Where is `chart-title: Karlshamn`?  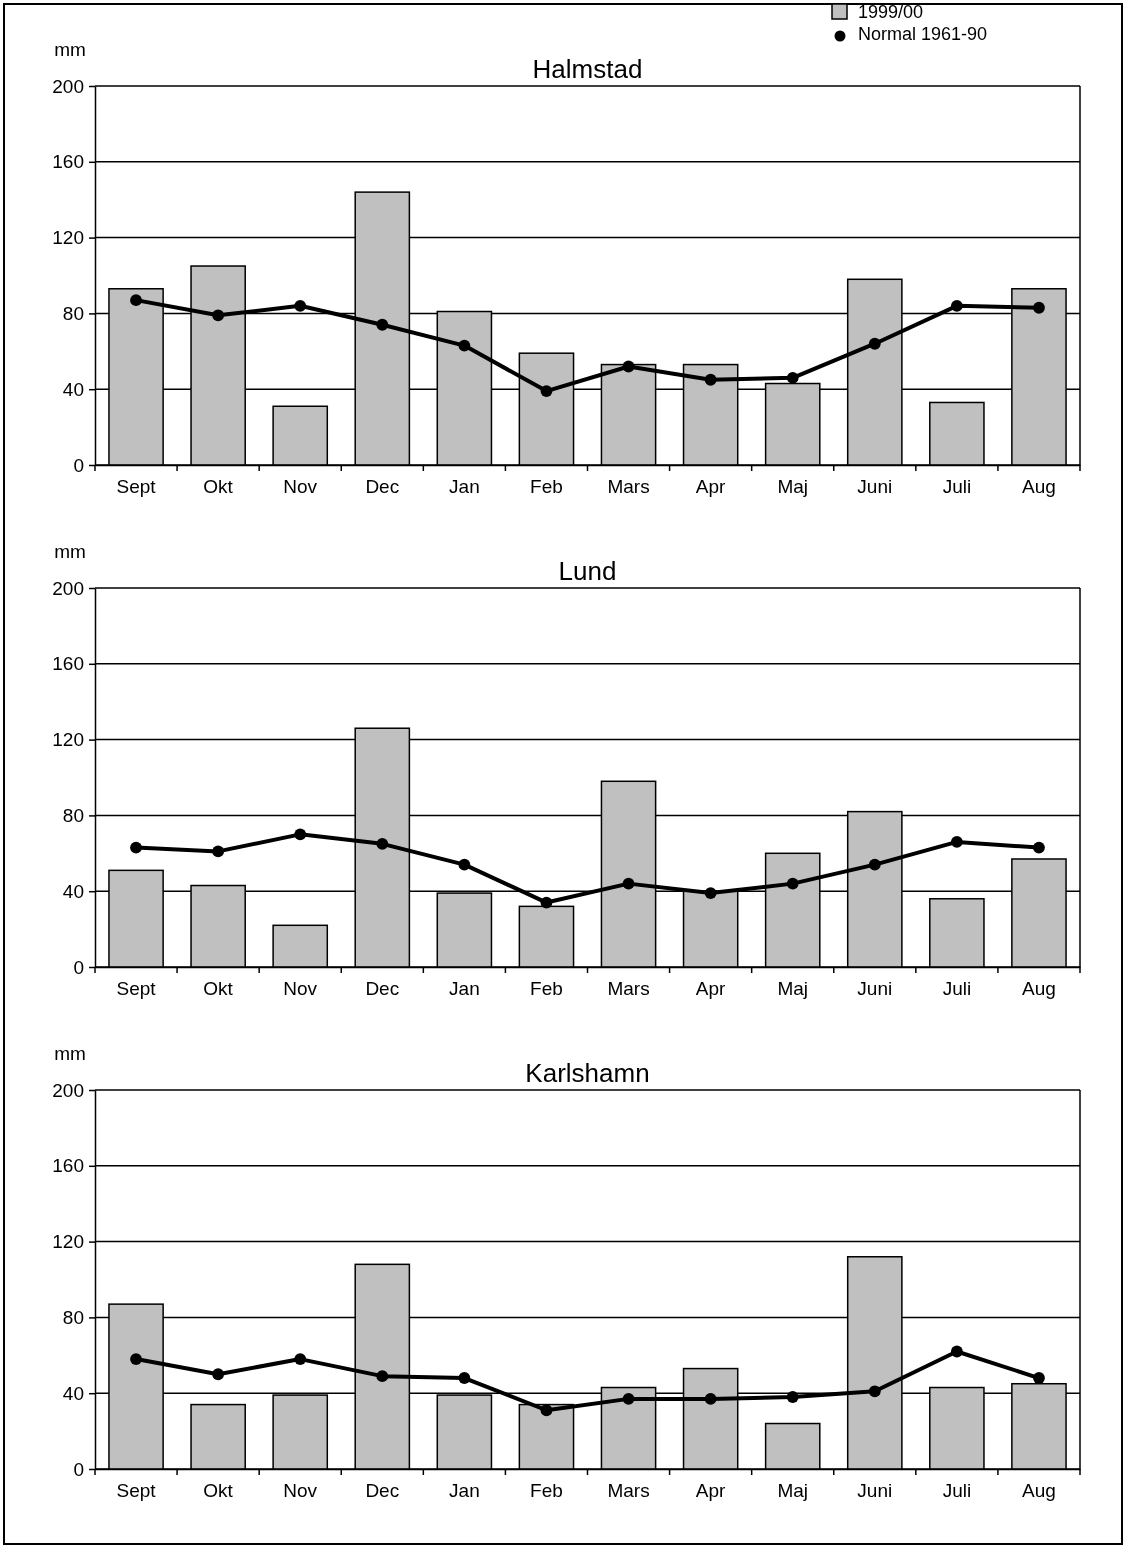 chart-title: Karlshamn is located at coordinates (587, 1073).